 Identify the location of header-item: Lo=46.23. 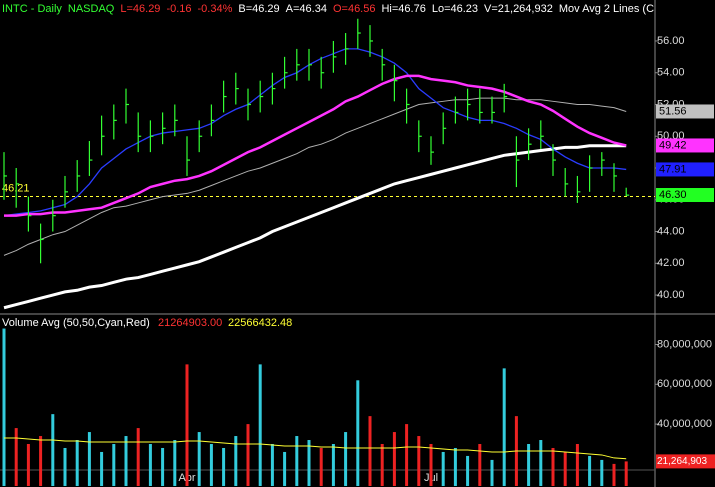
(455, 9).